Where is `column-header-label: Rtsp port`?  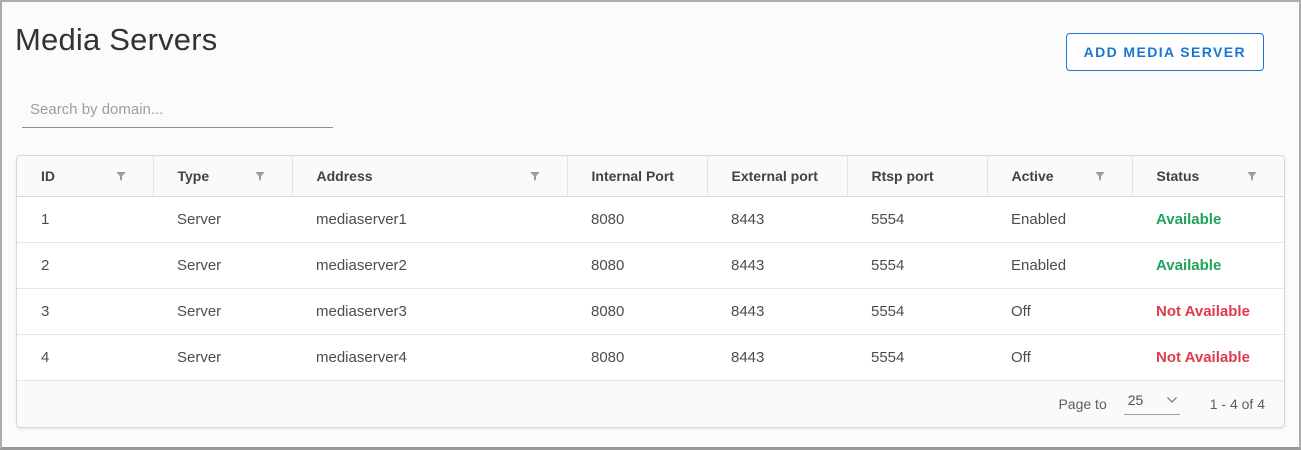
column-header-label: Rtsp port is located at coordinates (902, 175).